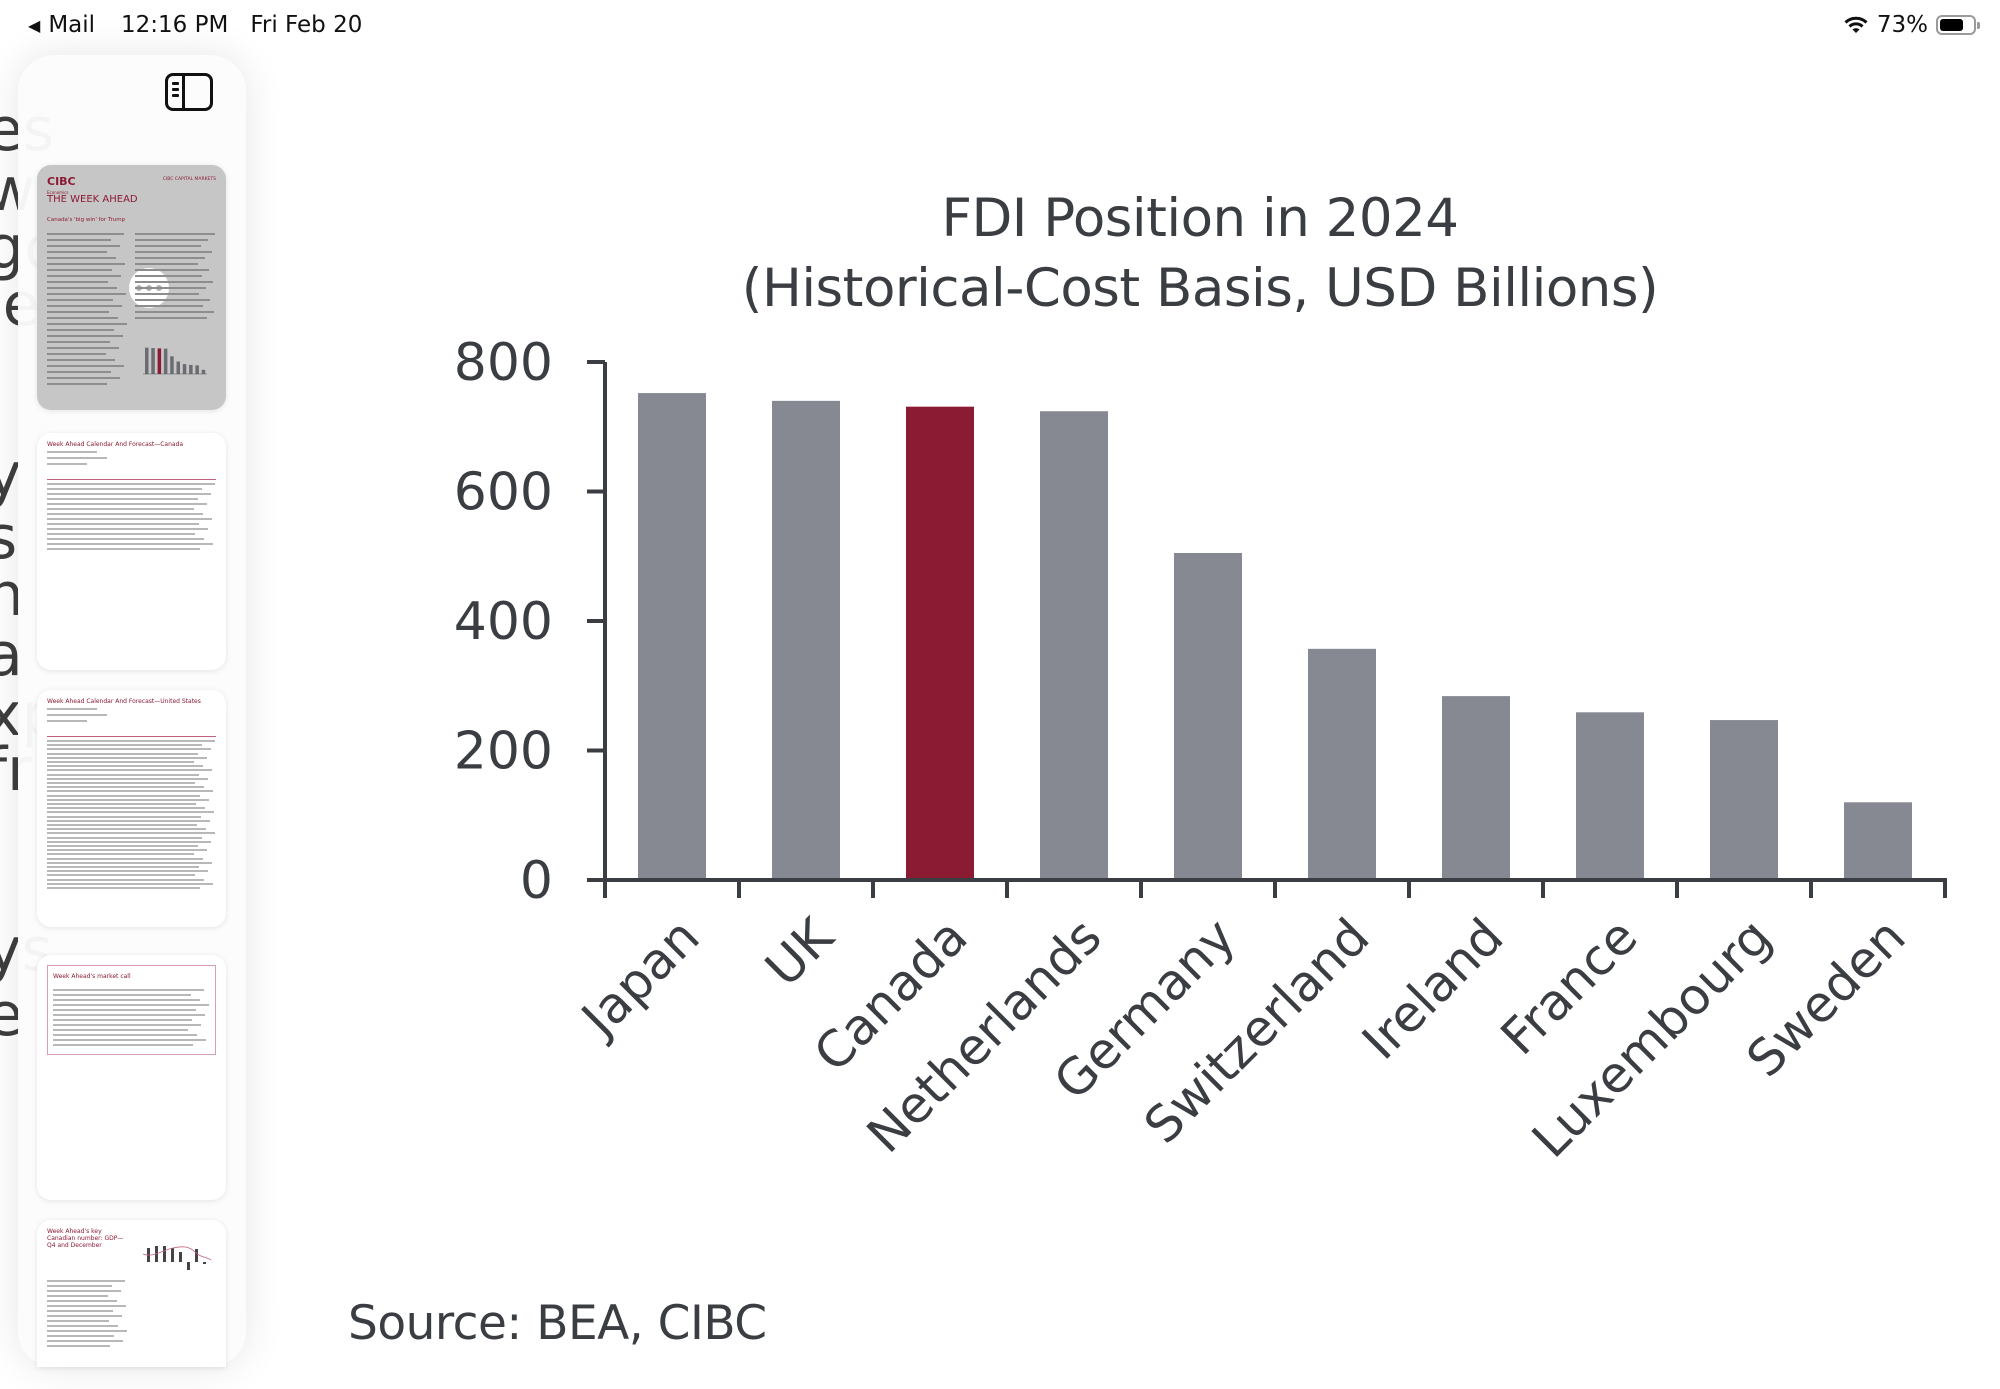  What do you see at coordinates (799, 952) in the screenshot?
I see `x-tick-label: UK` at bounding box center [799, 952].